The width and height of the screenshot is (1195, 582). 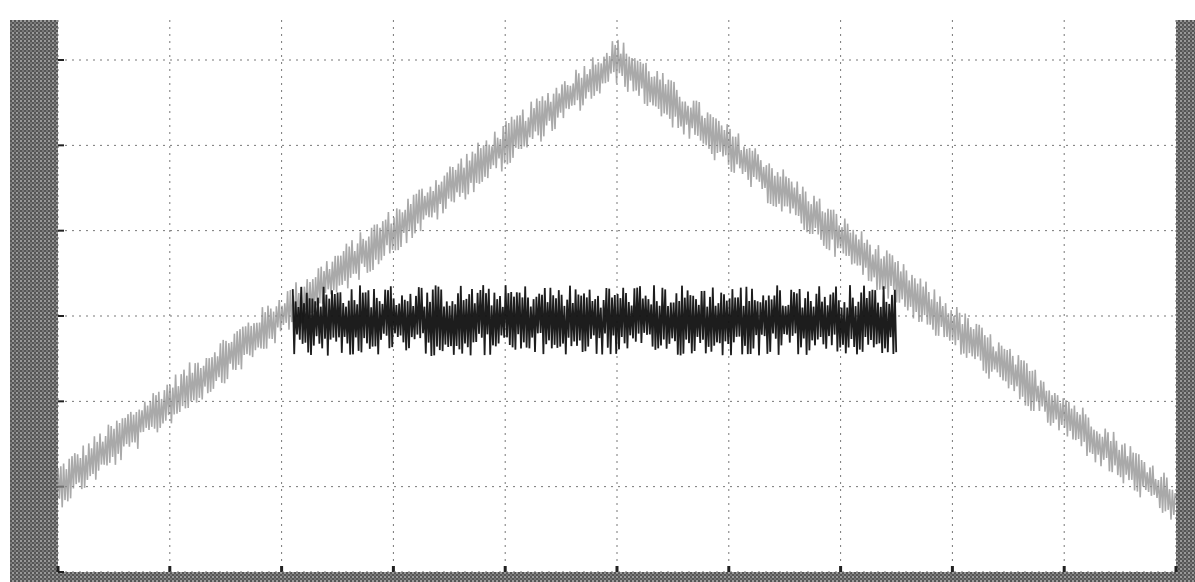 What do you see at coordinates (602, 577) in the screenshot?
I see `bottom-frame-bar` at bounding box center [602, 577].